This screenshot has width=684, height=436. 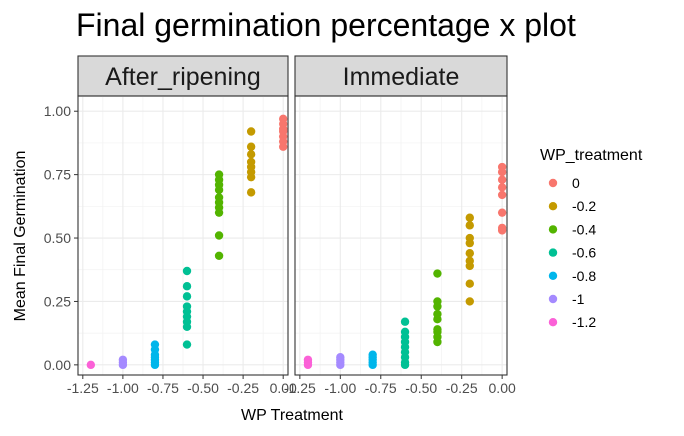 What do you see at coordinates (564, 183) in the screenshot?
I see `legend-item: 0` at bounding box center [564, 183].